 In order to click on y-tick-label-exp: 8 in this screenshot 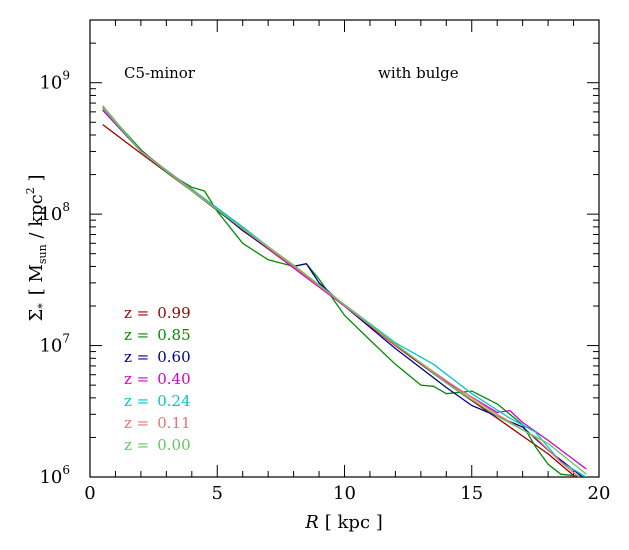, I will do `click(66, 207)`.